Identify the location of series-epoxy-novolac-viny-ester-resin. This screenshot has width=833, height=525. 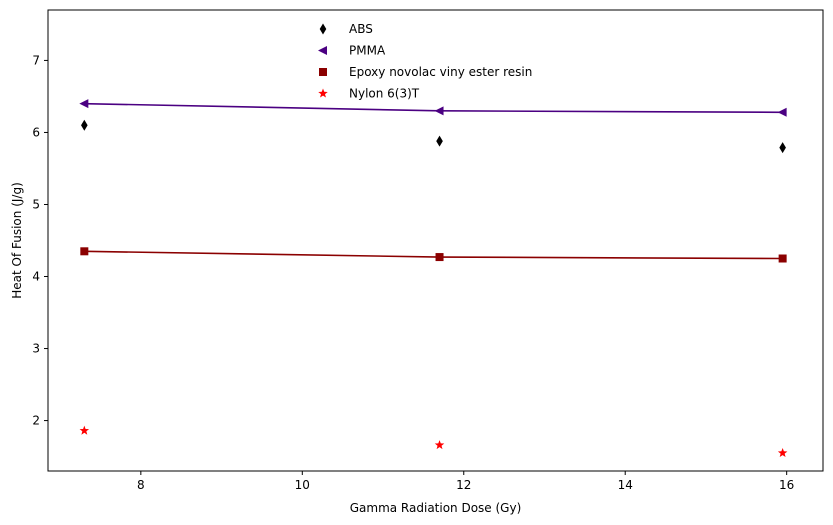
(433, 255).